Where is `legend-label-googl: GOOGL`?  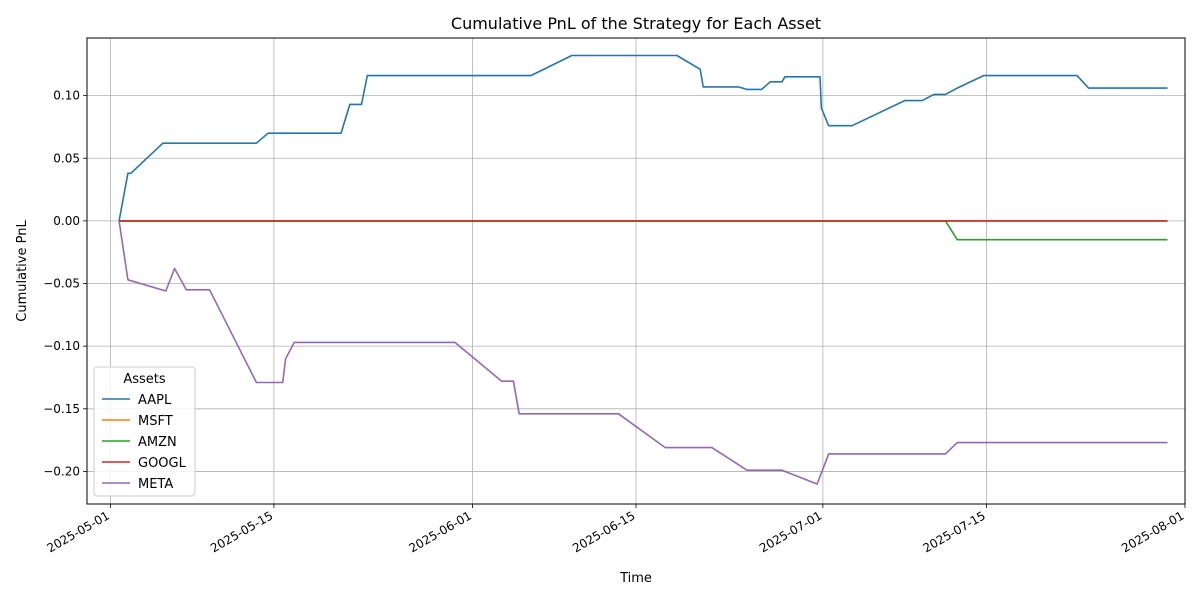
legend-label-googl: GOOGL is located at coordinates (162, 463).